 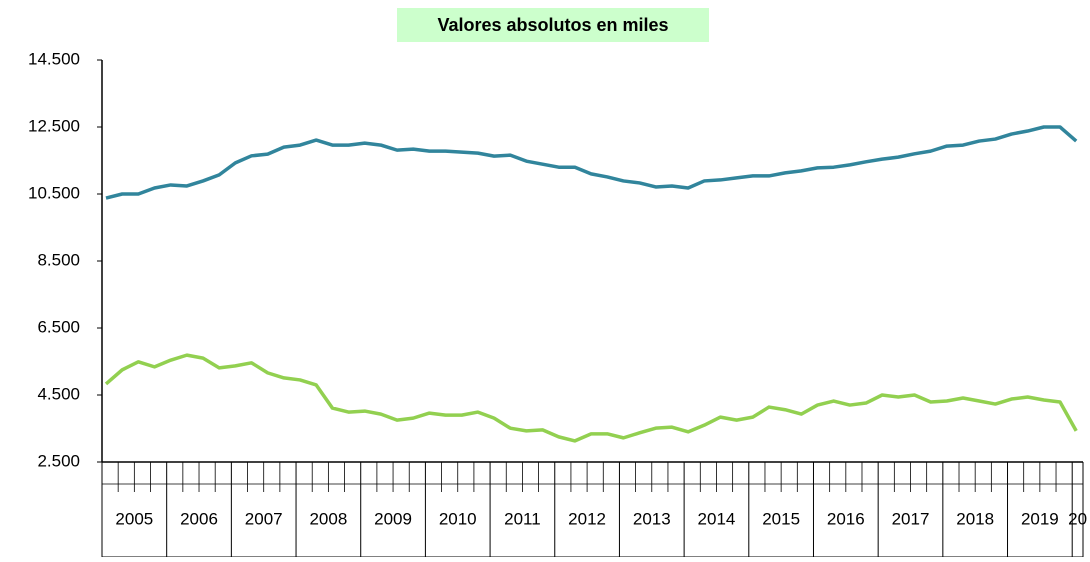 What do you see at coordinates (54, 192) in the screenshot?
I see `y-tick-label: 10.500` at bounding box center [54, 192].